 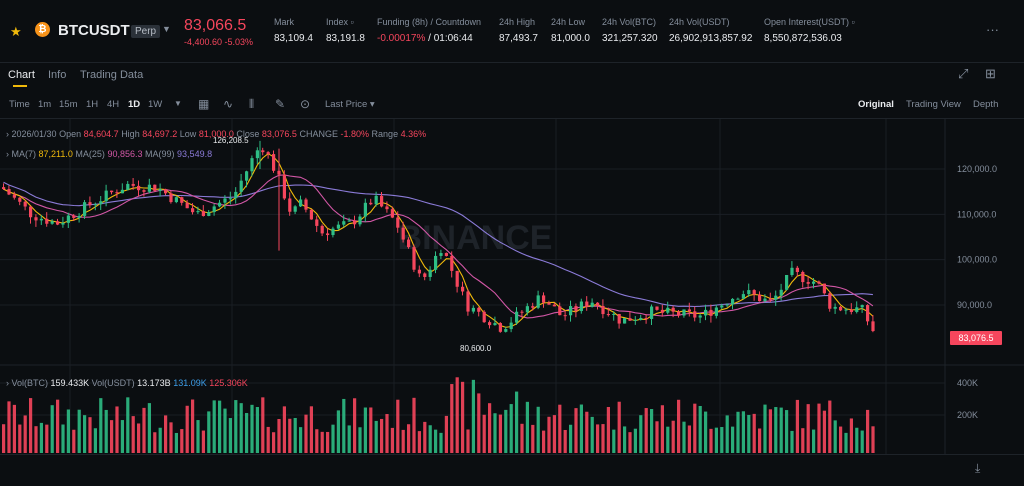 What do you see at coordinates (45, 104) in the screenshot?
I see `interval-1m: 1m` at bounding box center [45, 104].